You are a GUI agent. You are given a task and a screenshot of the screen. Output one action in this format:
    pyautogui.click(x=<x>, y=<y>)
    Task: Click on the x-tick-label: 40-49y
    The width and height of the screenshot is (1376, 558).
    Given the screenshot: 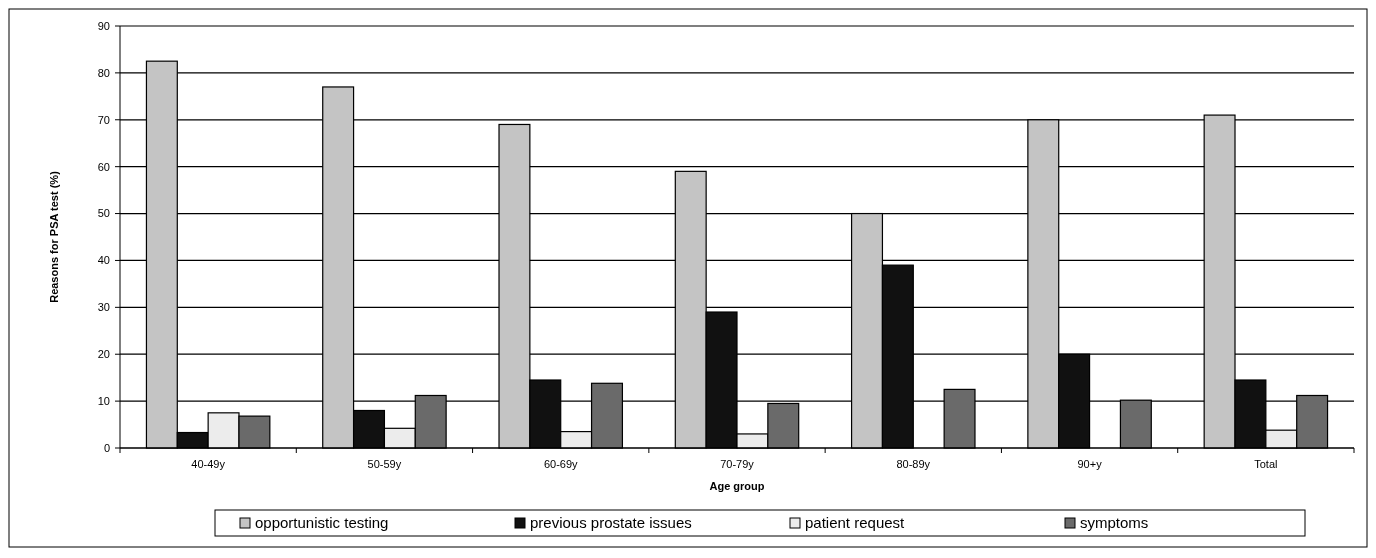 What is the action you would take?
    pyautogui.click(x=208, y=464)
    